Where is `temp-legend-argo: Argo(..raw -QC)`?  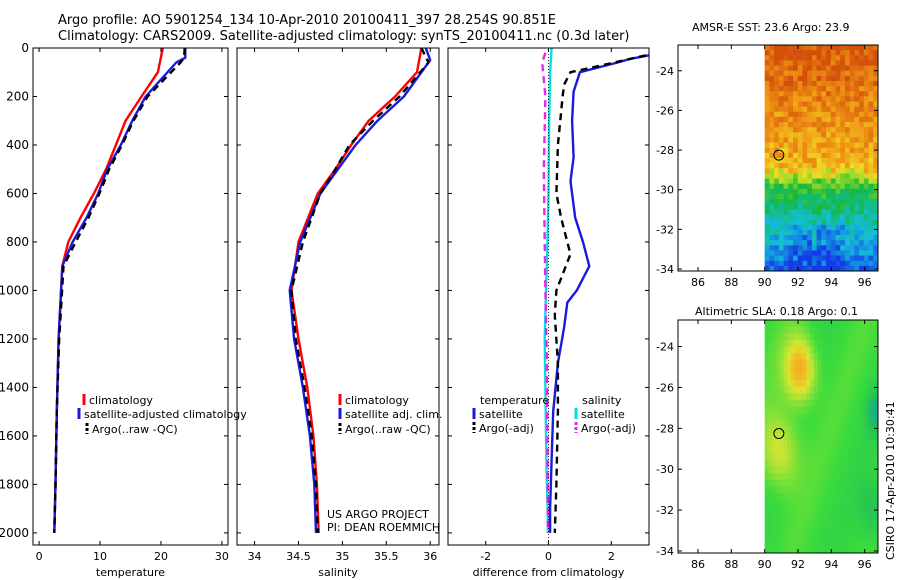
temp-legend-argo: Argo(..raw -QC) is located at coordinates (135, 429).